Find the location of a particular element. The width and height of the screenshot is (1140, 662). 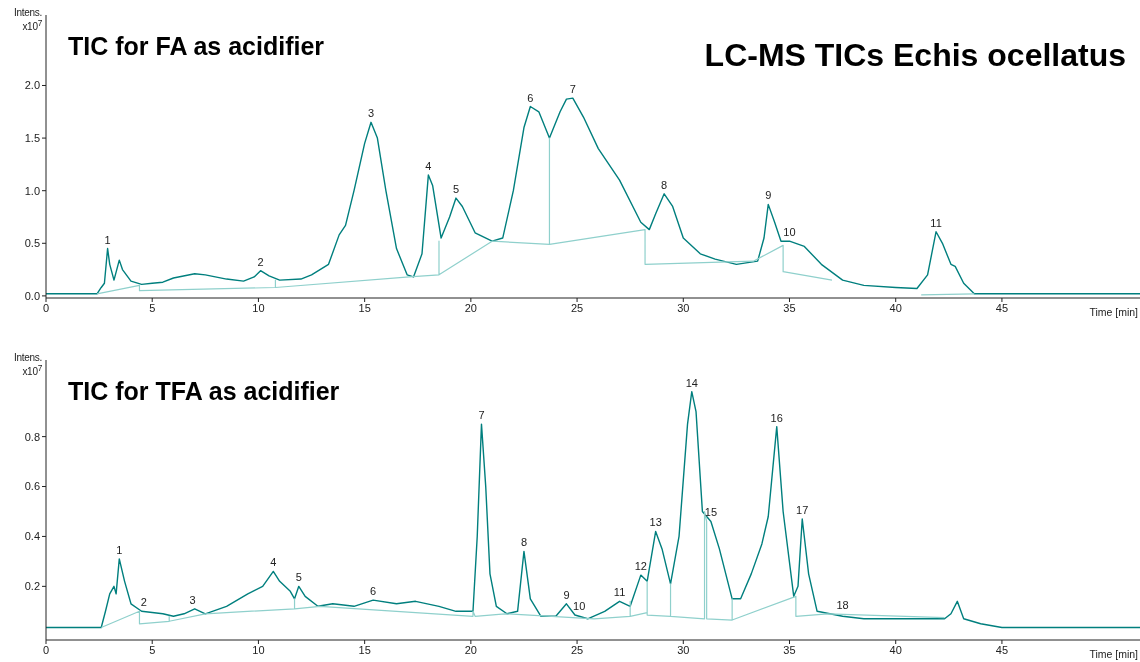

y-tick-label: 2.0 is located at coordinates (32, 85).